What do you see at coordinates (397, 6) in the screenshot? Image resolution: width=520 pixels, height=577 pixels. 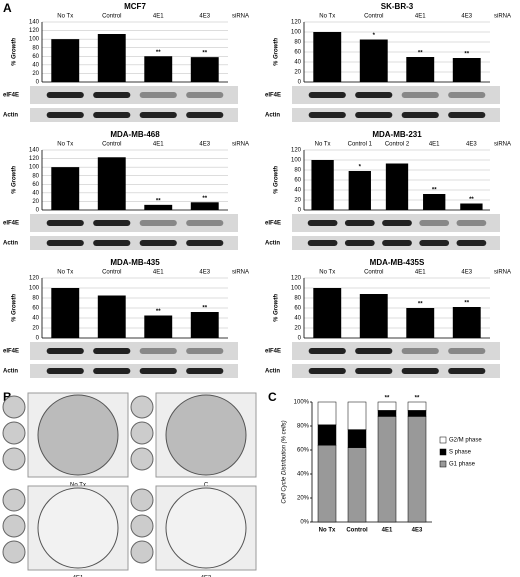 I see `chart-title: SK-BR-3` at bounding box center [397, 6].